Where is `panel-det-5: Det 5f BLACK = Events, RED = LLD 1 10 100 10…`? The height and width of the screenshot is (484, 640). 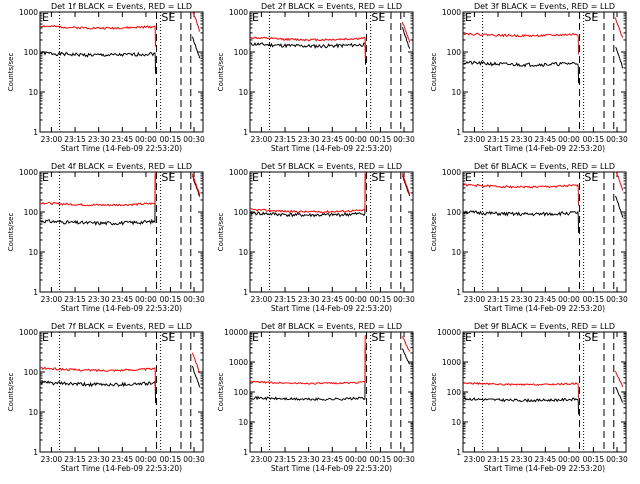
panel-det-5: Det 5f BLACK = Events, RED = LLD 1 10 100 10… is located at coordinates (316, 237).